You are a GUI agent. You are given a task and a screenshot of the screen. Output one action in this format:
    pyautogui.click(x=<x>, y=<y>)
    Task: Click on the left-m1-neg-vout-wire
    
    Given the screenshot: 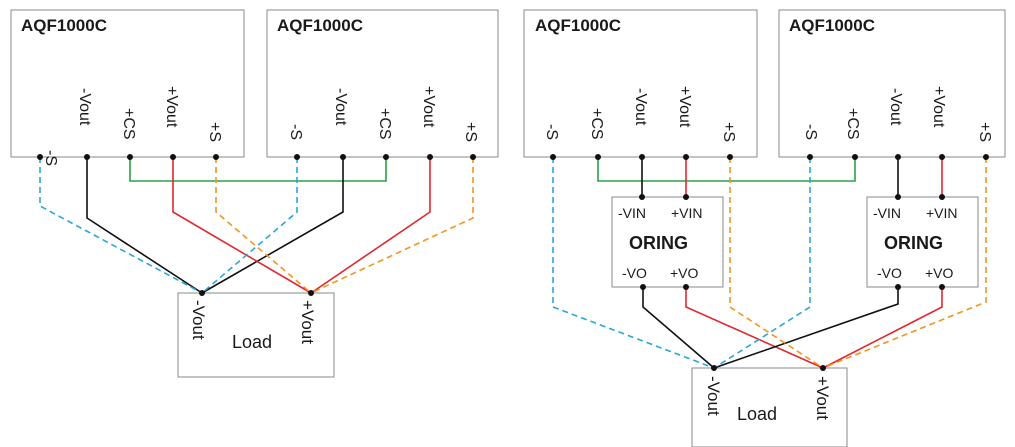 What is the action you would take?
    pyautogui.click(x=144, y=225)
    